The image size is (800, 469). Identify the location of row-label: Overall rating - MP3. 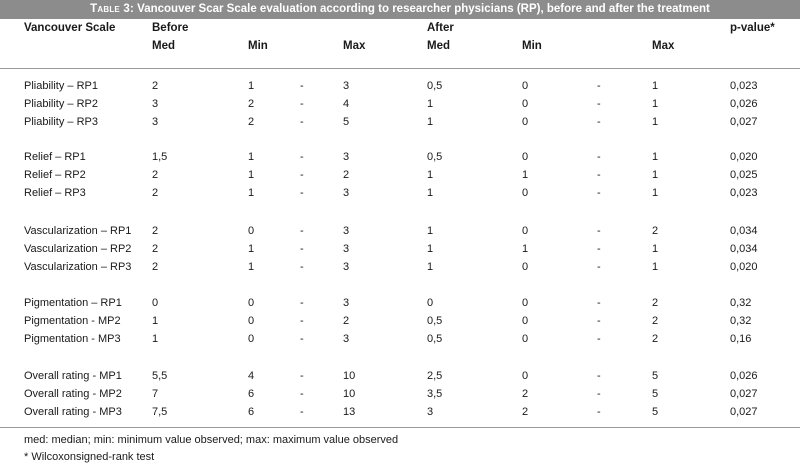
(73, 412).